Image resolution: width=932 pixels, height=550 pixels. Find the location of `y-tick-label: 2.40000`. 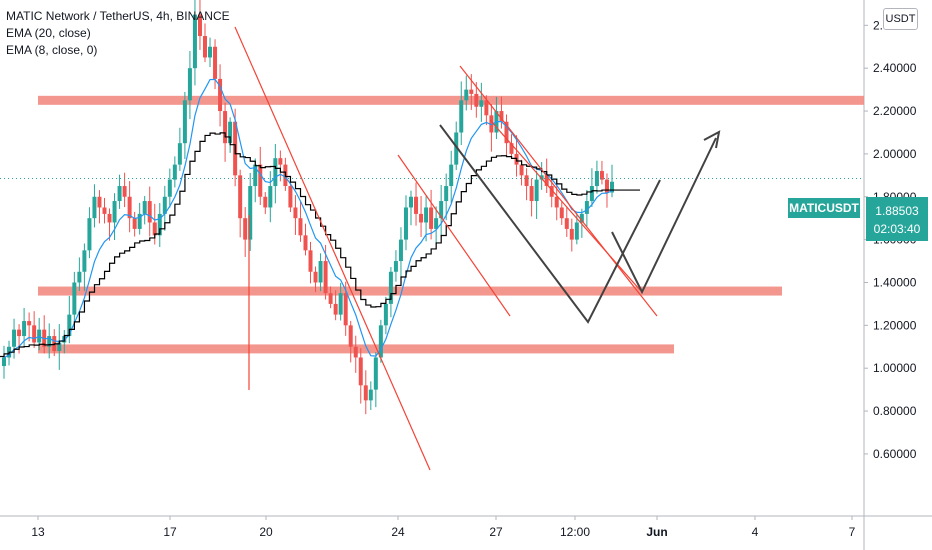

y-tick-label: 2.40000 is located at coordinates (895, 68).